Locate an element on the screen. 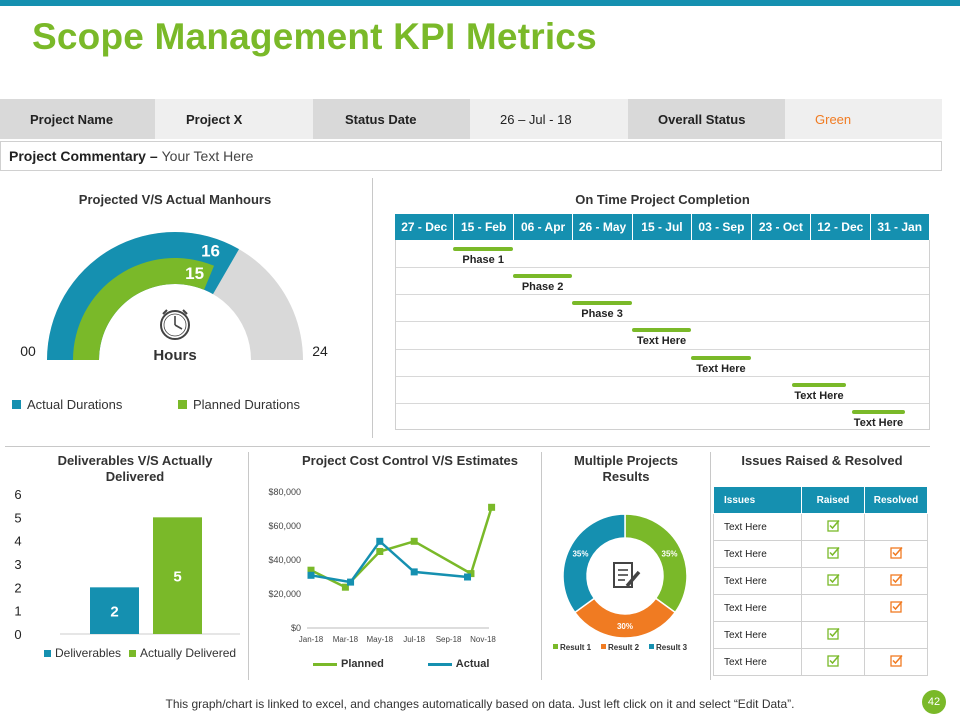 The image size is (960, 720). cost-legend-b-label: Actual is located at coordinates (472, 664).